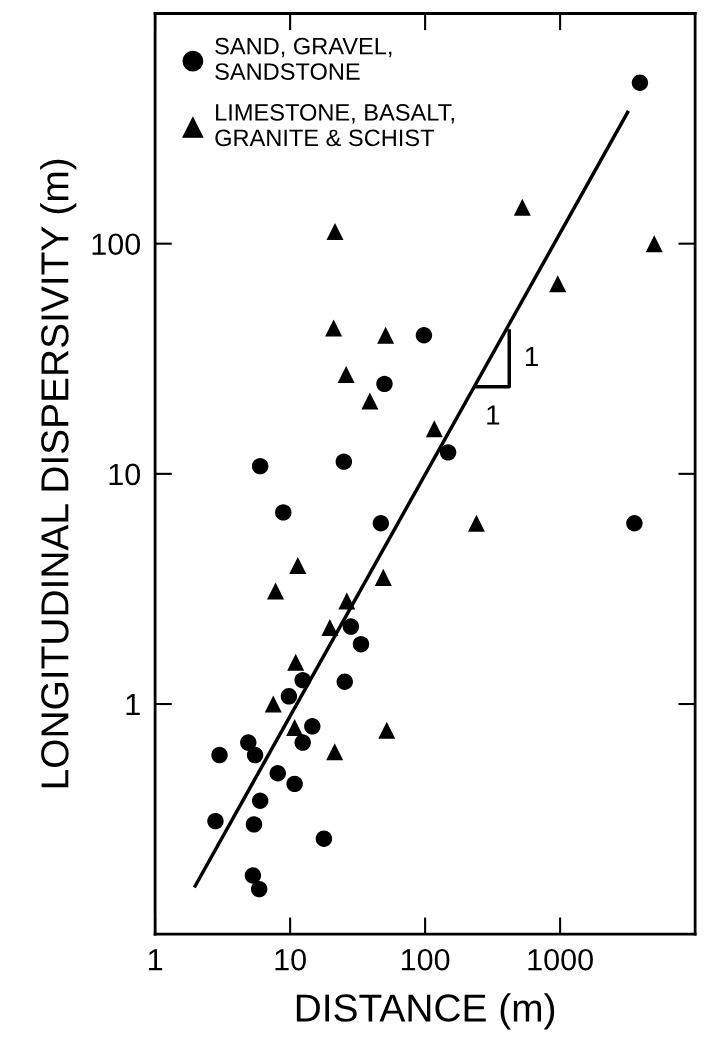 The width and height of the screenshot is (705, 1038). Describe the element at coordinates (116, 244) in the screenshot. I see `y-tick-label: 100` at that location.